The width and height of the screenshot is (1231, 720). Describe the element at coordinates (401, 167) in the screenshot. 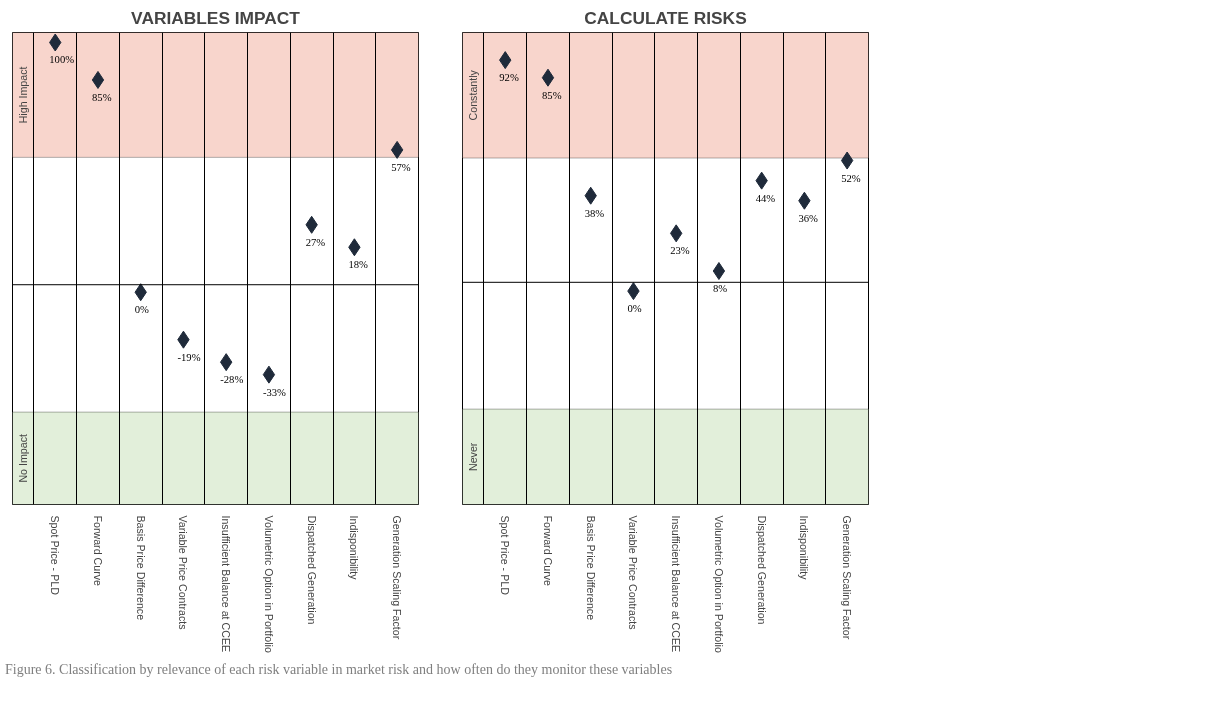

I see `data-label: 57%` at that location.